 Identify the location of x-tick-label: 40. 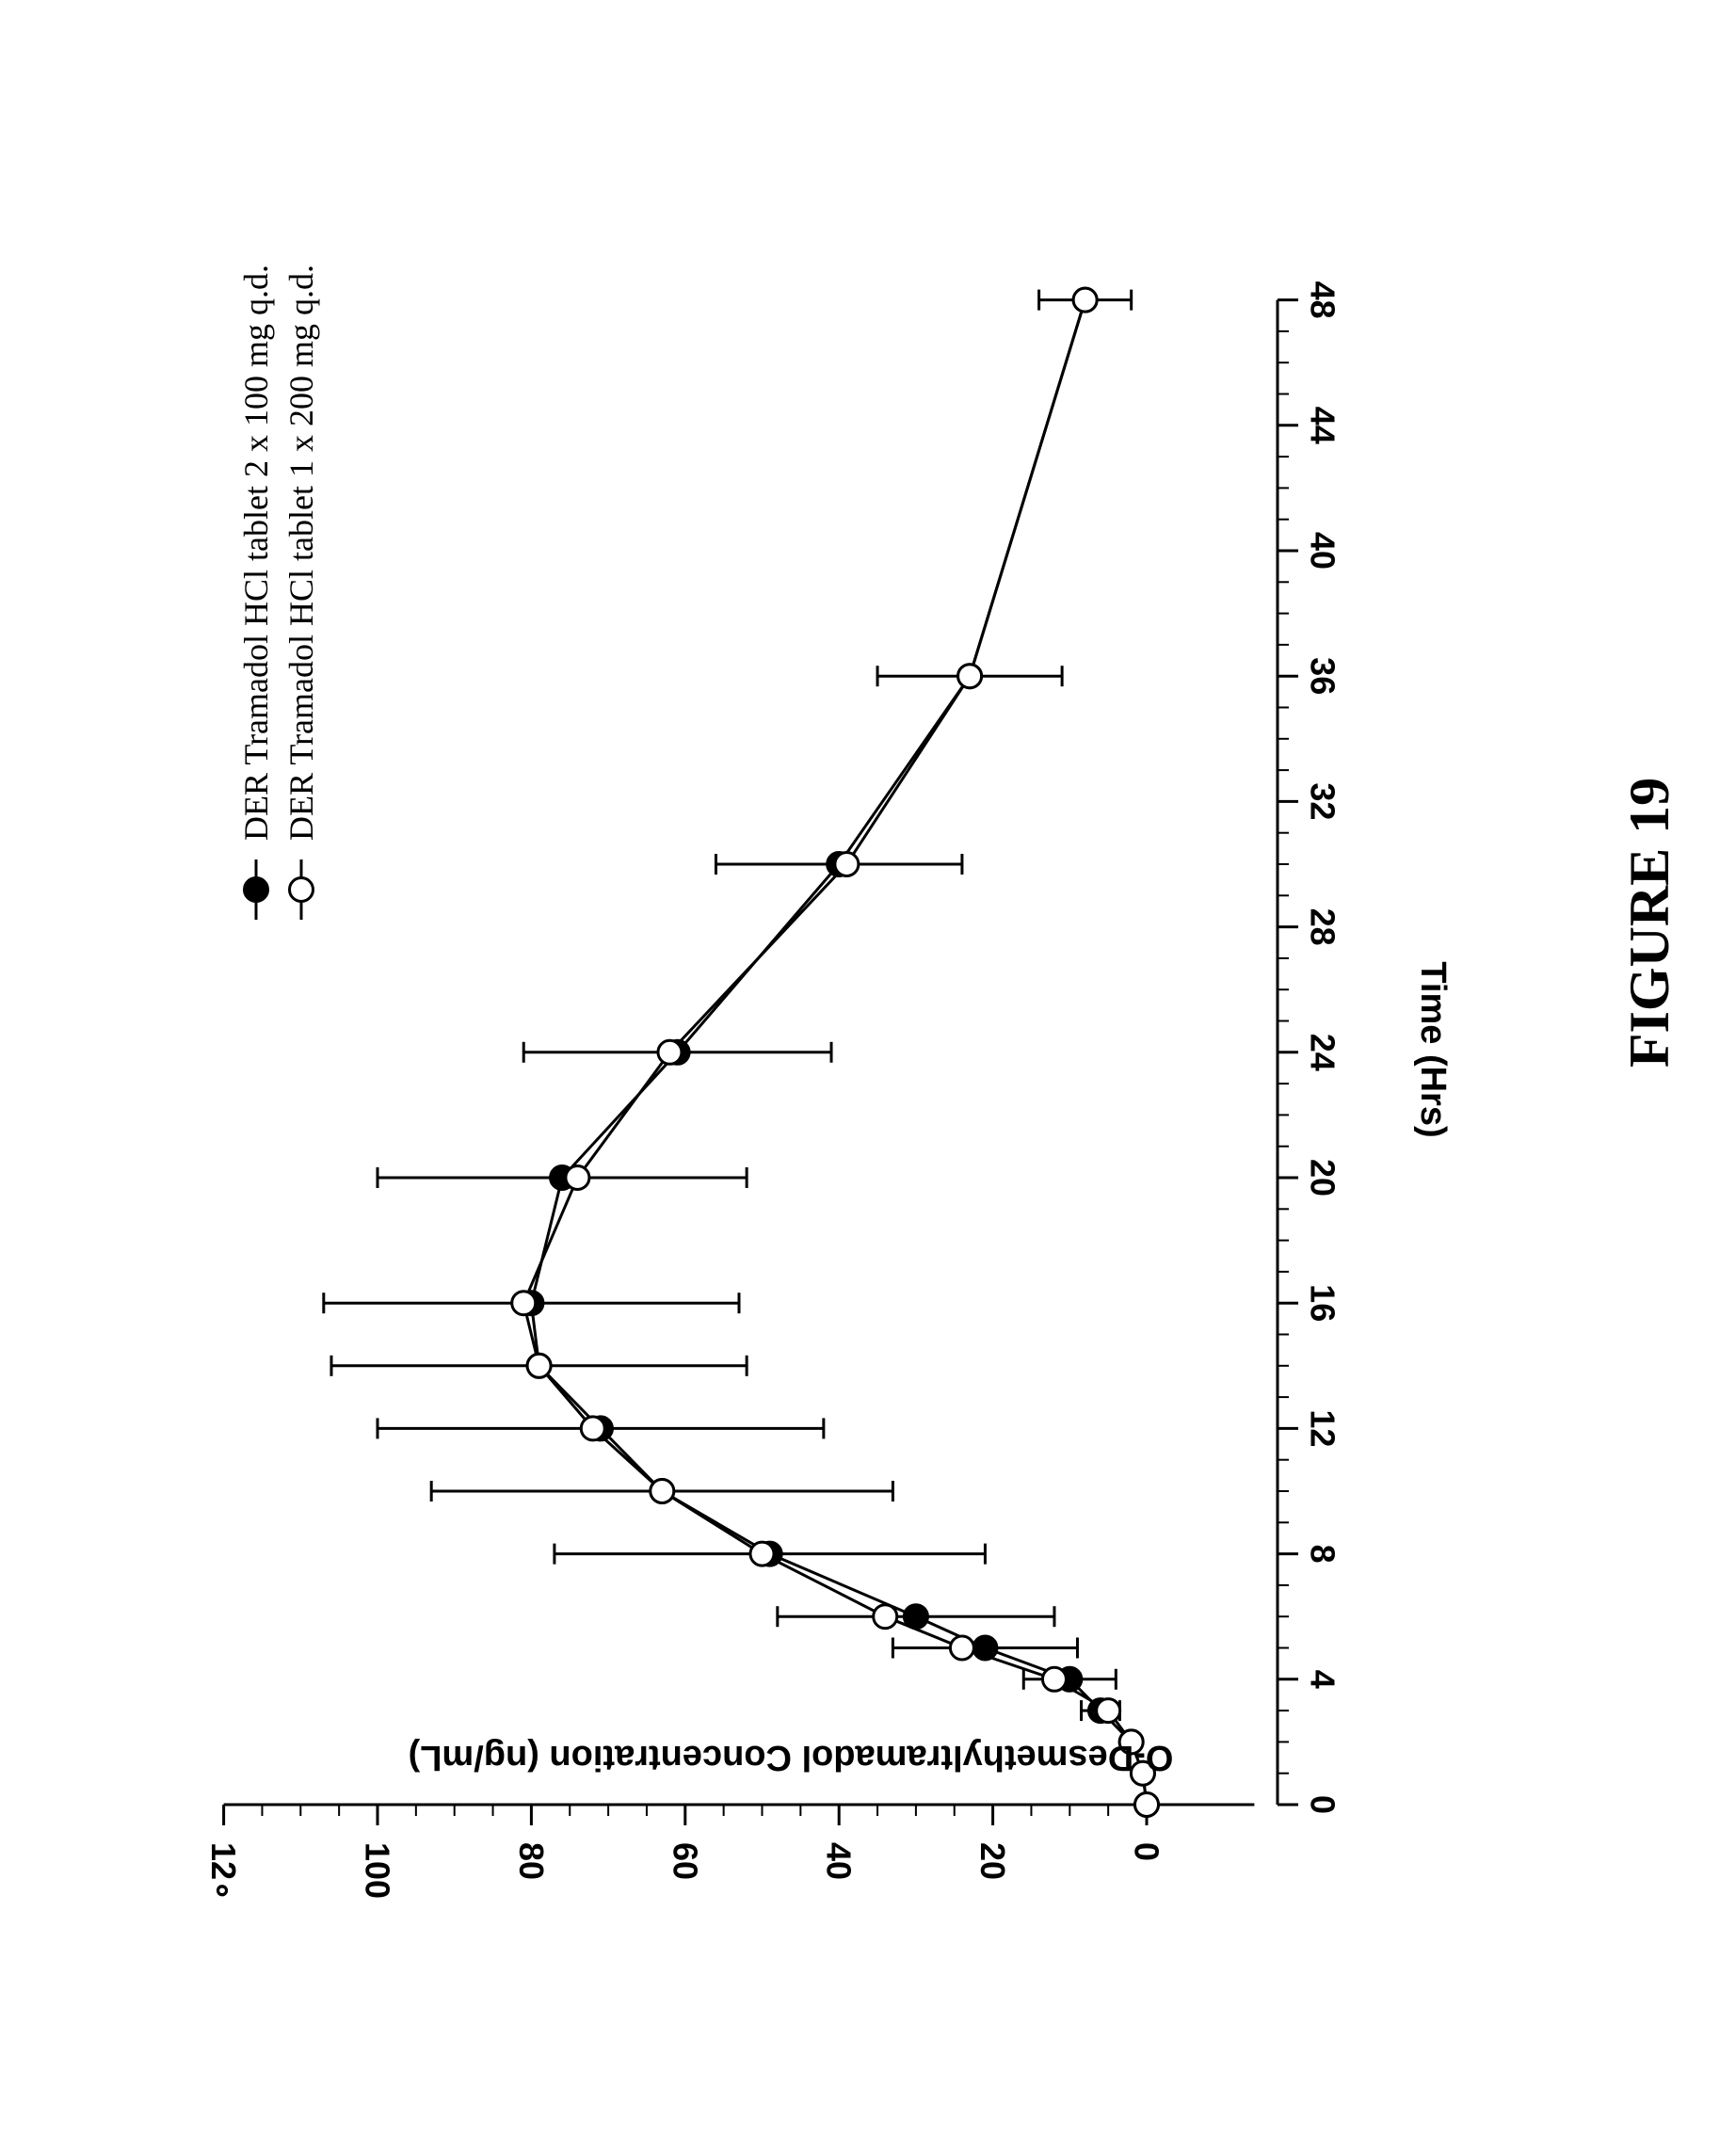
(1323, 551).